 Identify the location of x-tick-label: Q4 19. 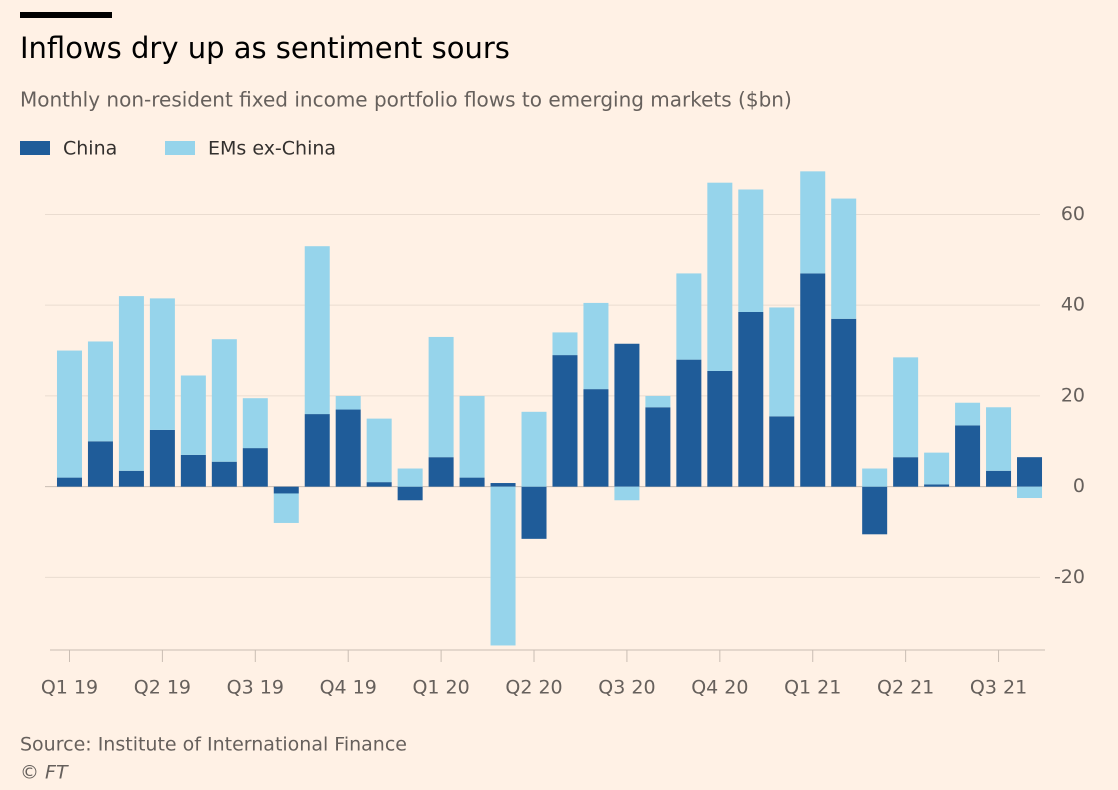
(348, 688).